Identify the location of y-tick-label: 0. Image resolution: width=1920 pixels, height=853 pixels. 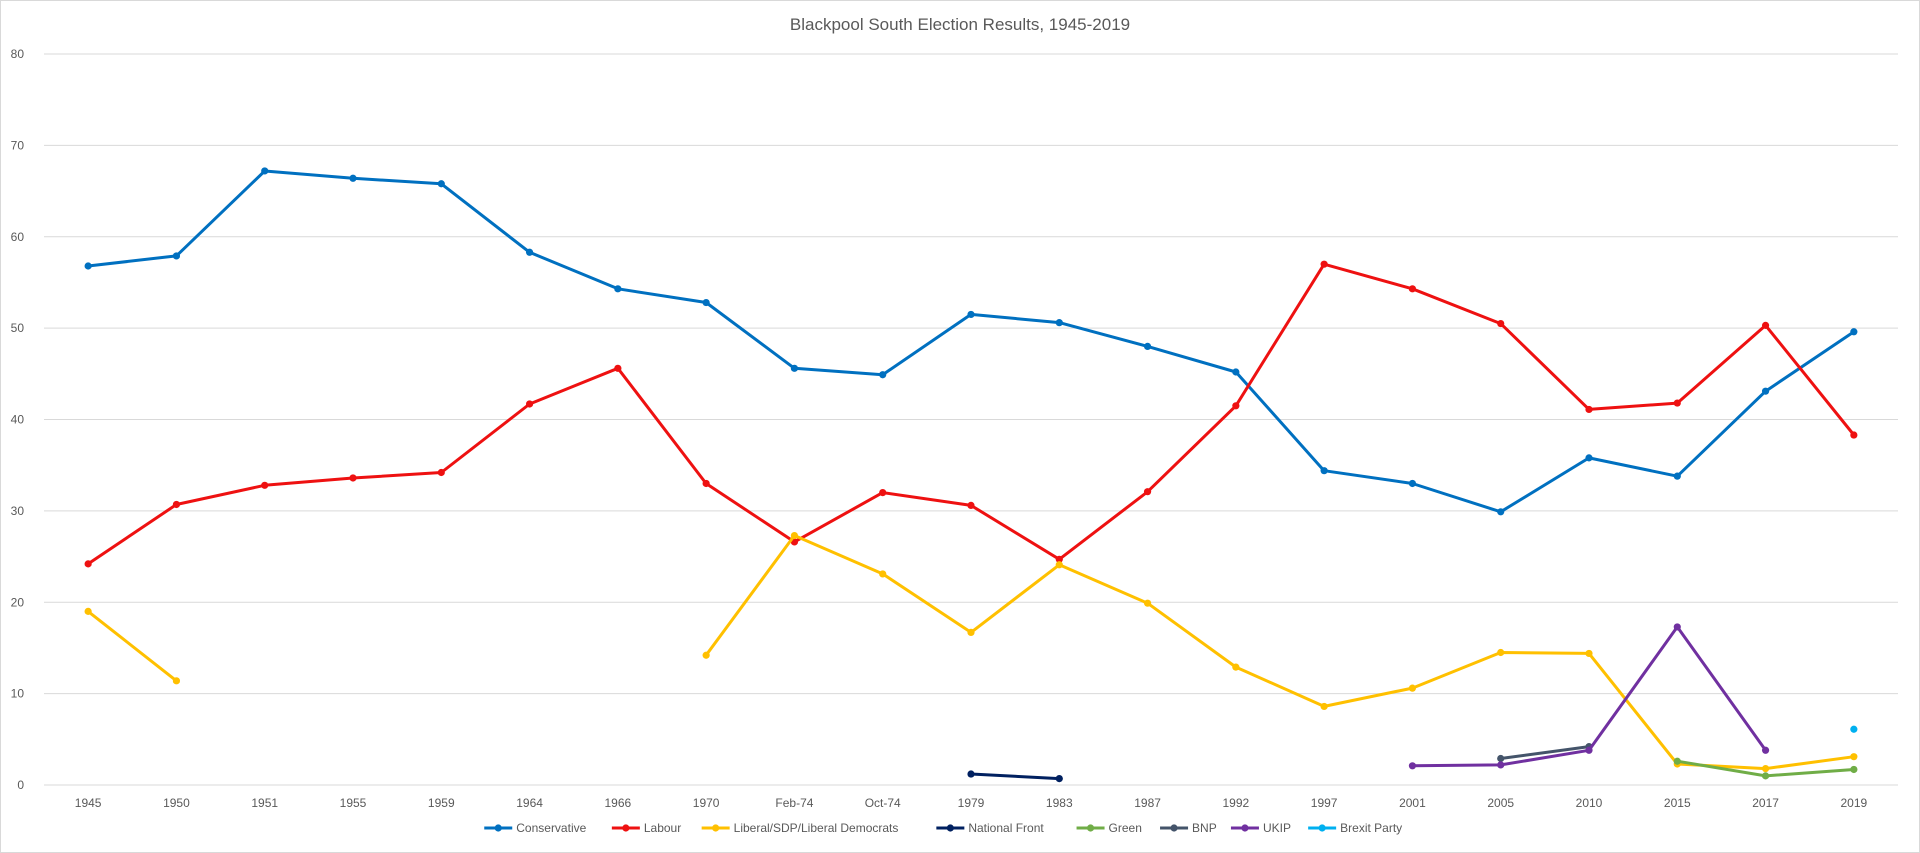
(20, 785).